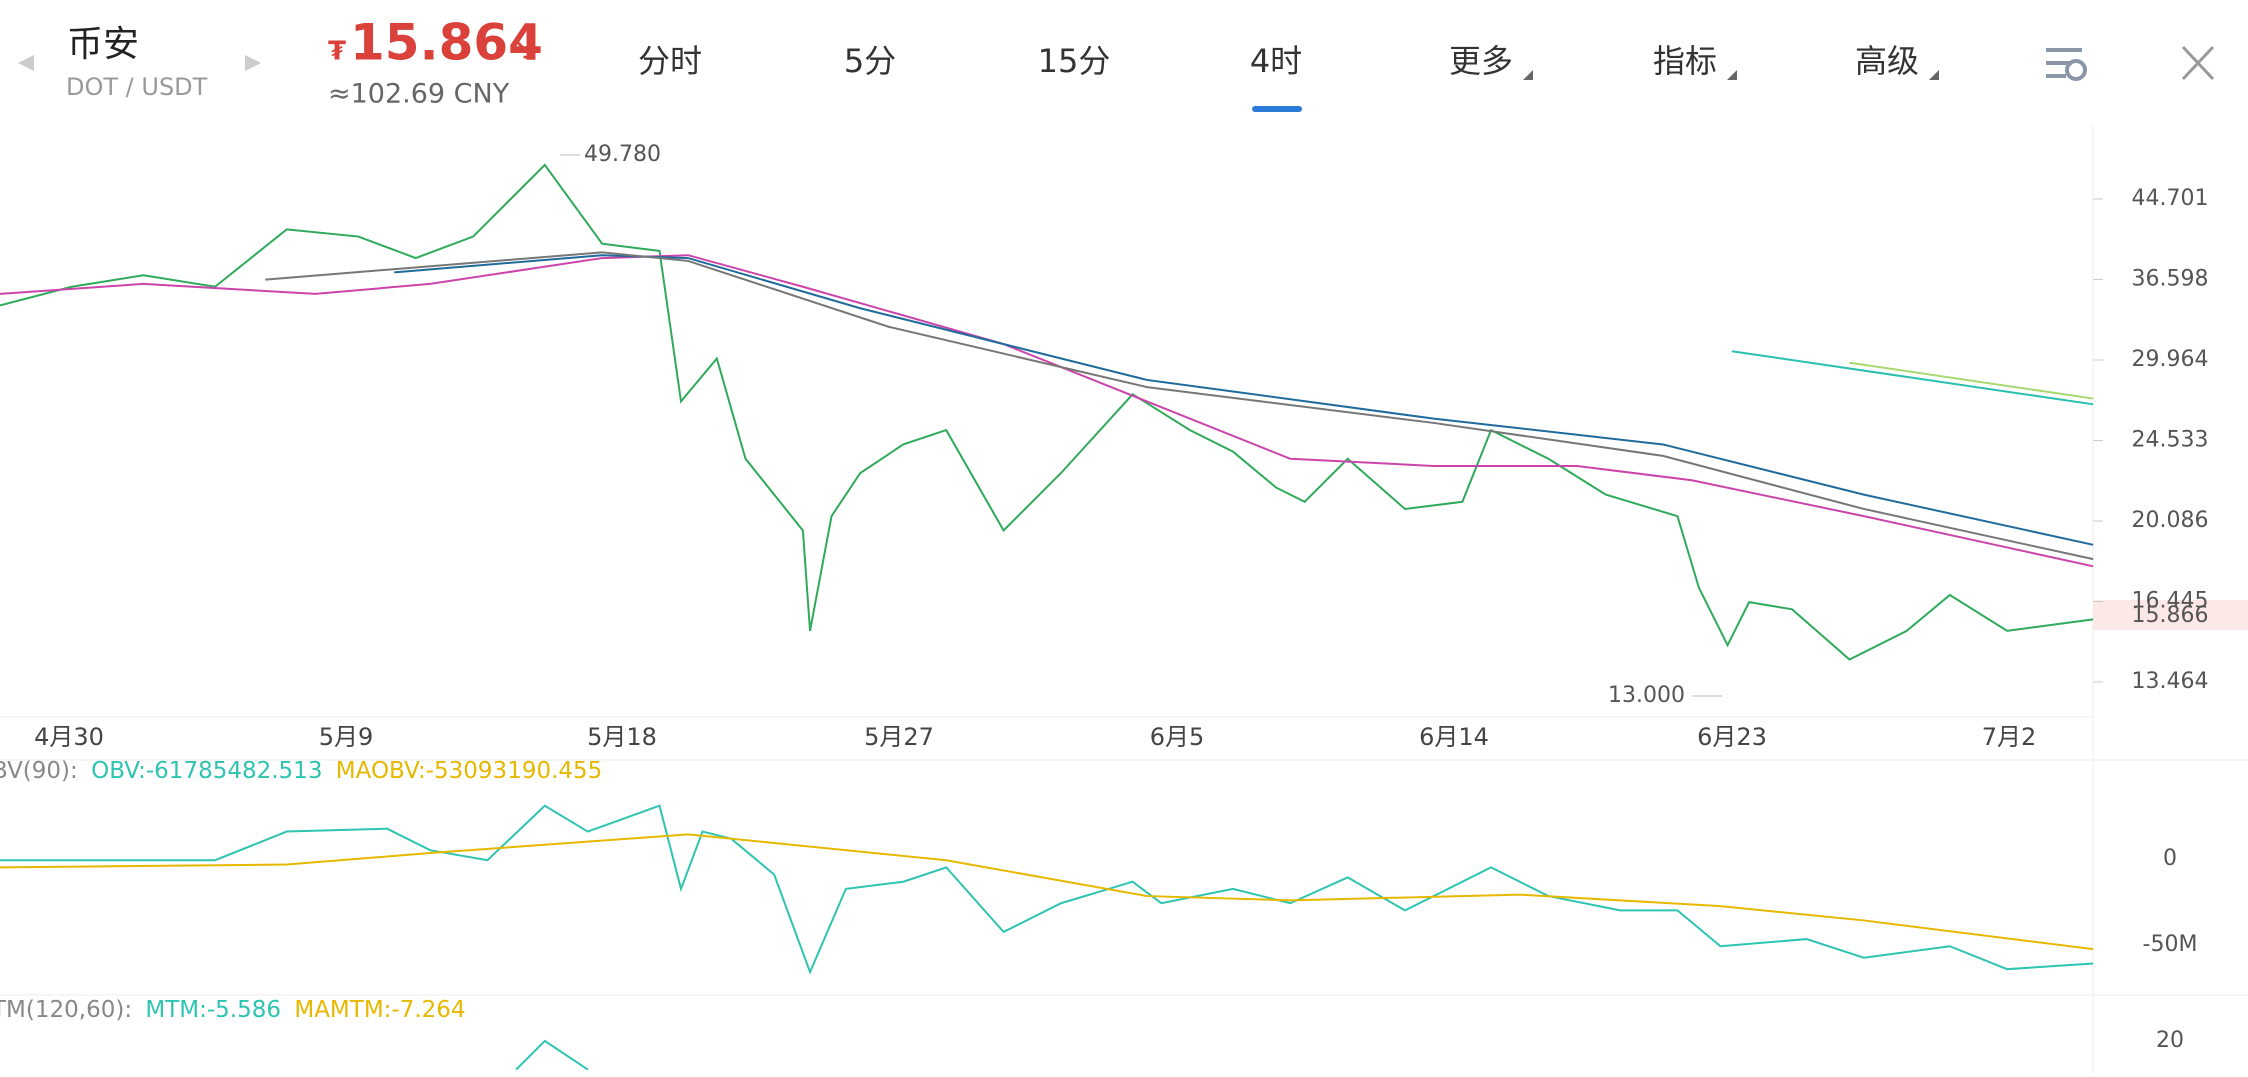 This screenshot has width=2248, height=1077. Describe the element at coordinates (419, 94) in the screenshot. I see `cny-price: ≈102.69 CNY` at that location.